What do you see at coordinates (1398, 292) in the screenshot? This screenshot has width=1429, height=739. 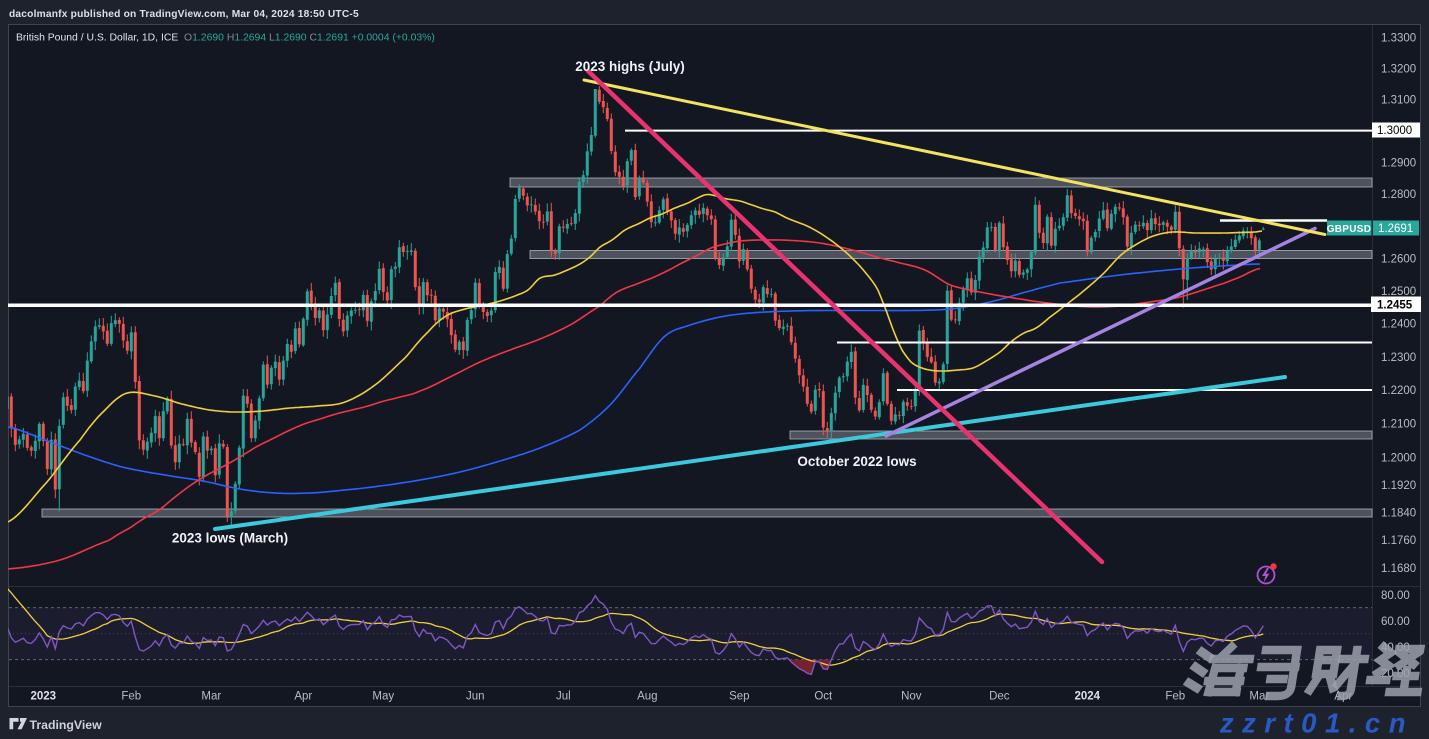 I see `svg-text: 1.2500` at bounding box center [1398, 292].